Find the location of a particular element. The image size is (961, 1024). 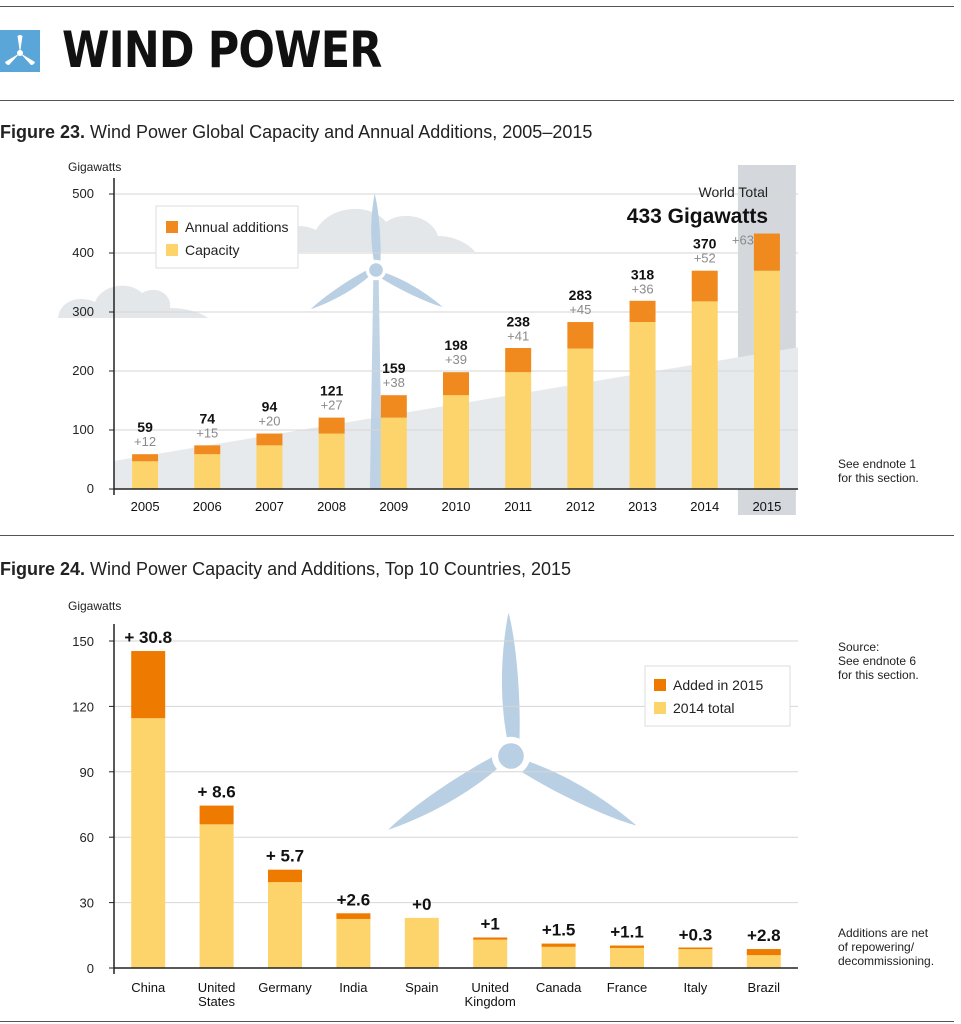

addition-label: +1.5 is located at coordinates (559, 930).